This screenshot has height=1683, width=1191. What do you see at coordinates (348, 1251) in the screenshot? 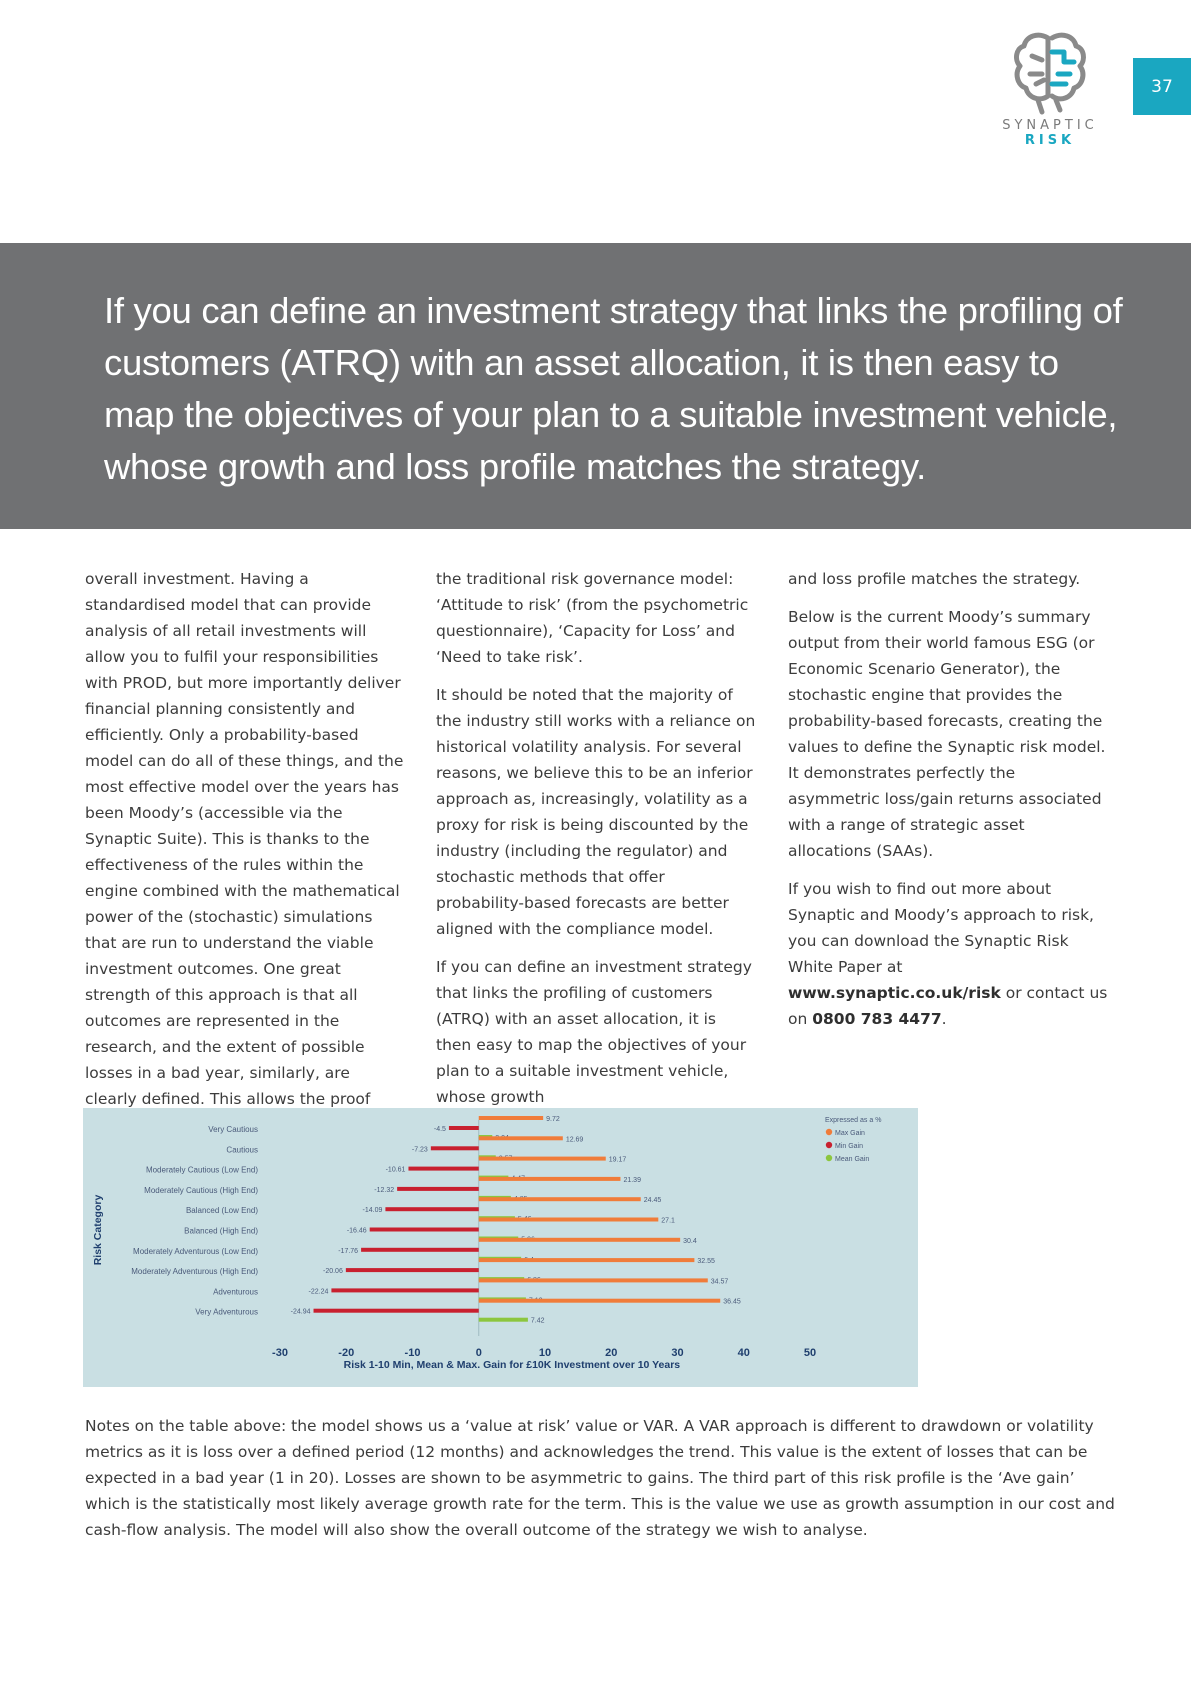
I see `min-gain-label: -17.76` at bounding box center [348, 1251].